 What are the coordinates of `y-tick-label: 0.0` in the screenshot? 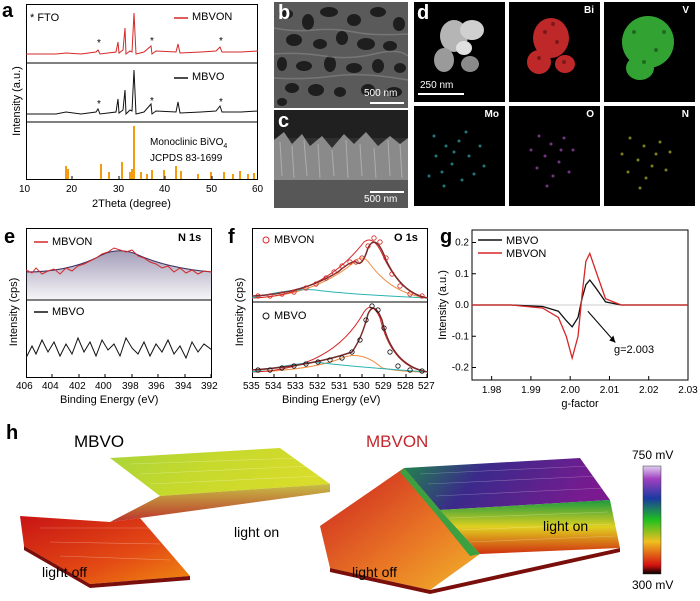 It's located at (462, 305).